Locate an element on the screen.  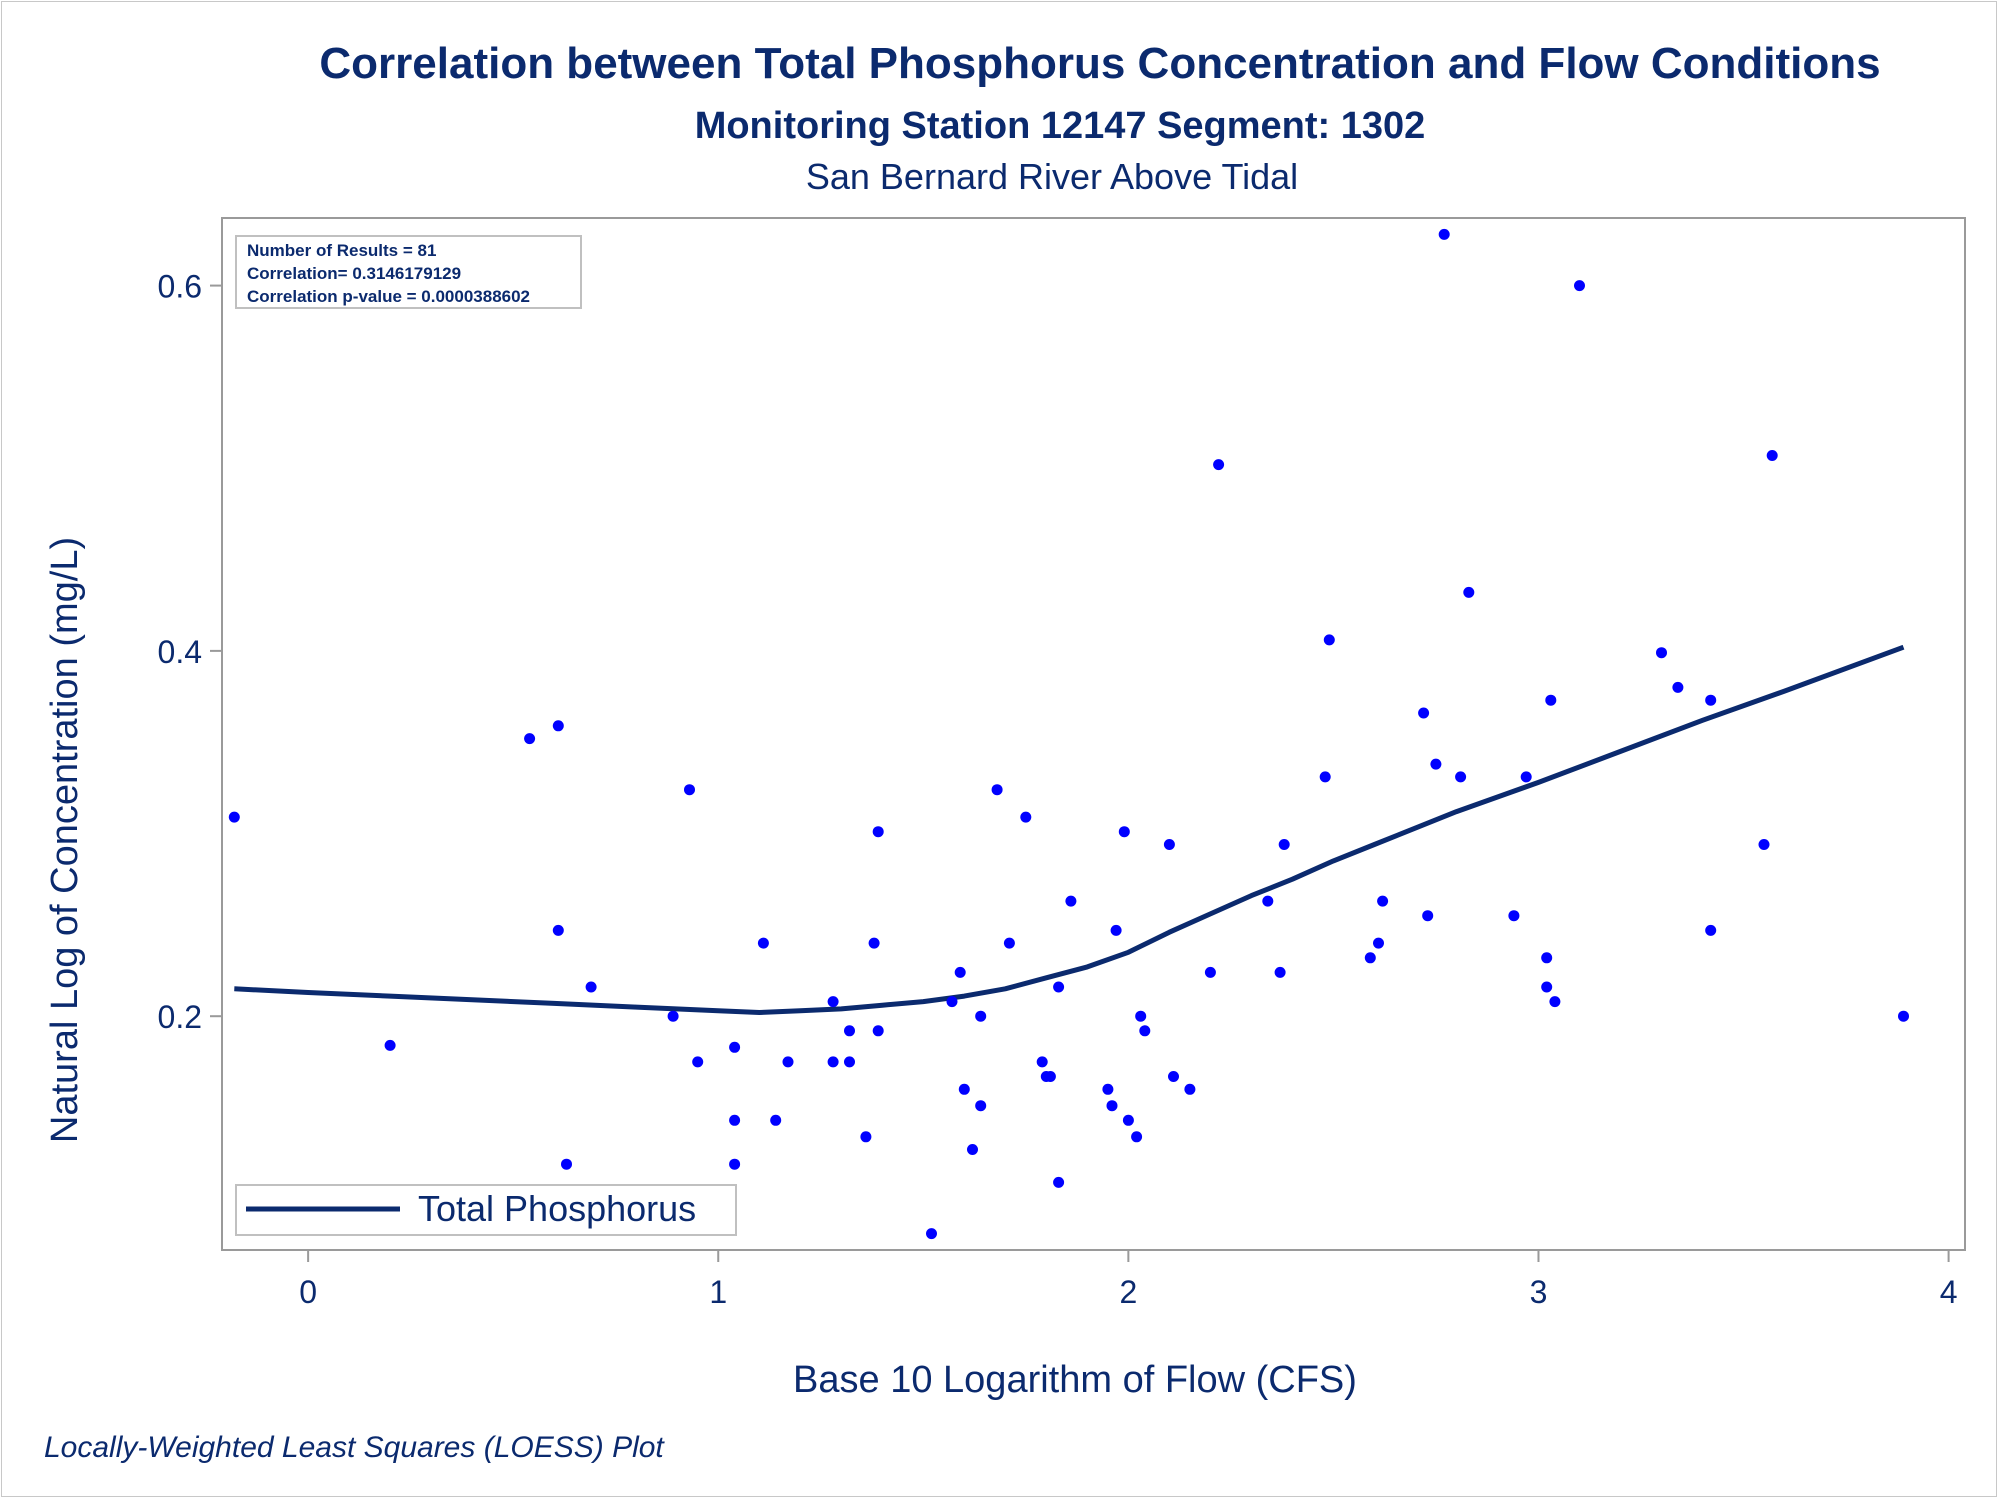
legend-label: Total Phosphorus is located at coordinates (557, 1208).